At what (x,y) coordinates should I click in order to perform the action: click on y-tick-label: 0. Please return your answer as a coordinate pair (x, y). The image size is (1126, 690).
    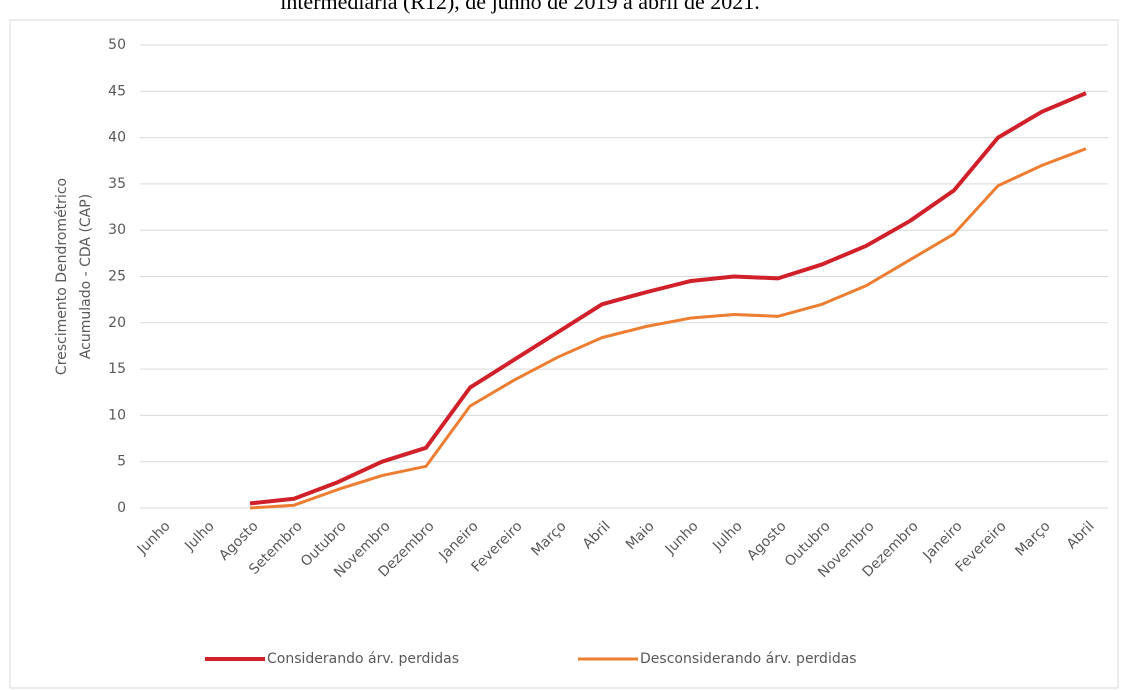
    Looking at the image, I should click on (121, 508).